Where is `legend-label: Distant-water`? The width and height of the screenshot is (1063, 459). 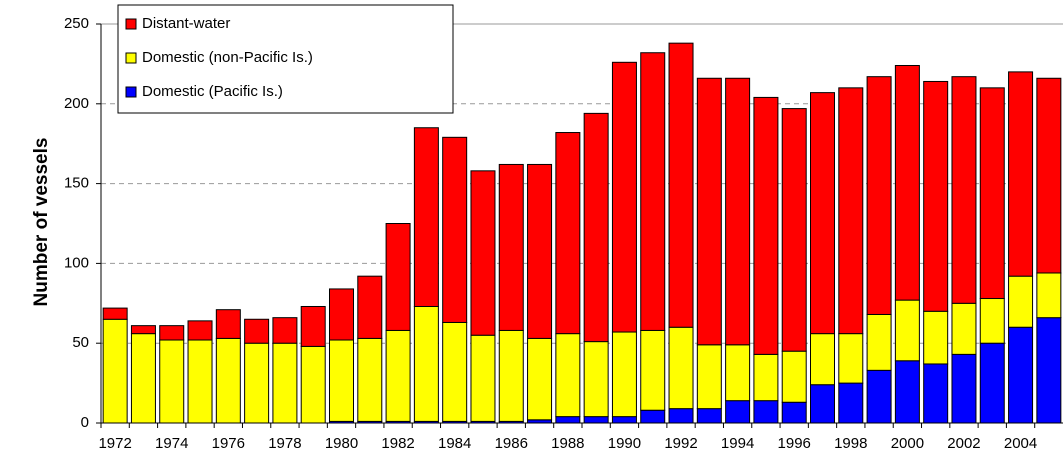
legend-label: Distant-water is located at coordinates (186, 23).